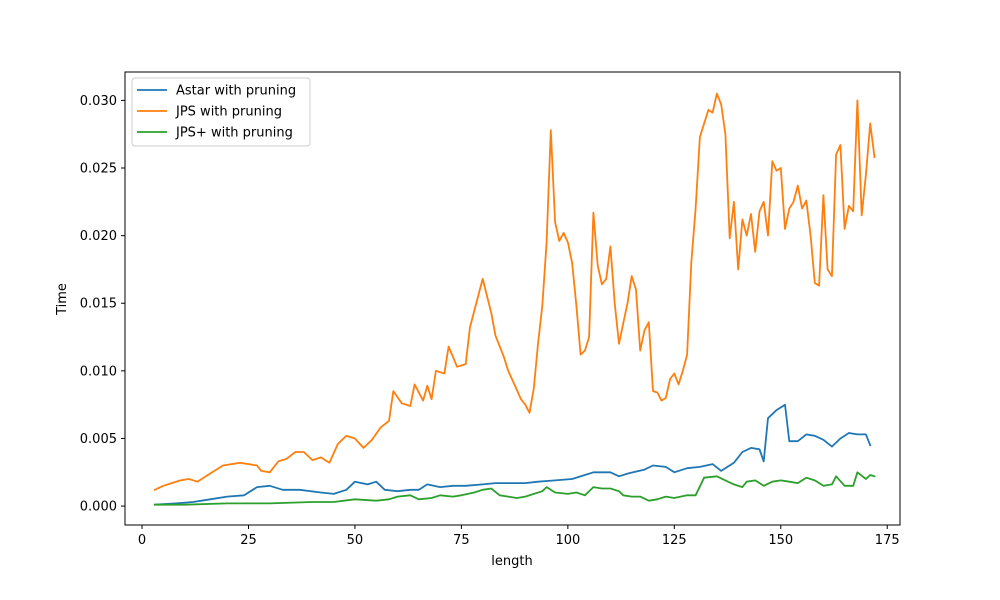 This screenshot has height=600, width=1000. Describe the element at coordinates (142, 540) in the screenshot. I see `x-tick-label: 0` at that location.